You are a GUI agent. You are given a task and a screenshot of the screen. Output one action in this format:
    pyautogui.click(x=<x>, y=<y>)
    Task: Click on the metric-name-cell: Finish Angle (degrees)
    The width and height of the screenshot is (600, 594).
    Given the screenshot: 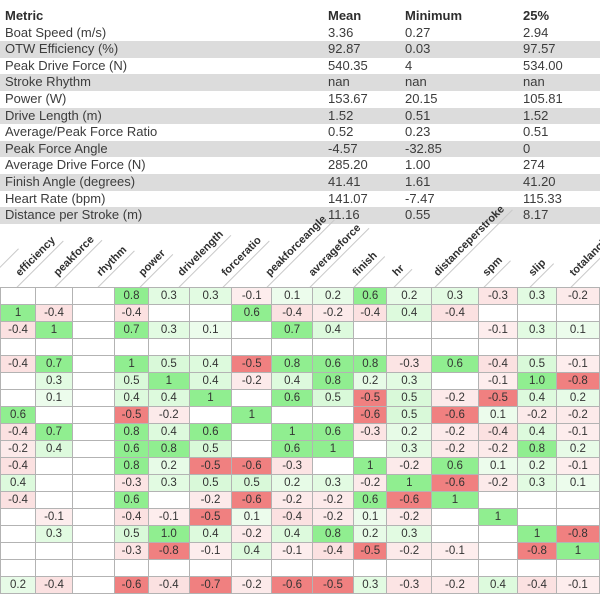 What is the action you would take?
    pyautogui.click(x=70, y=181)
    